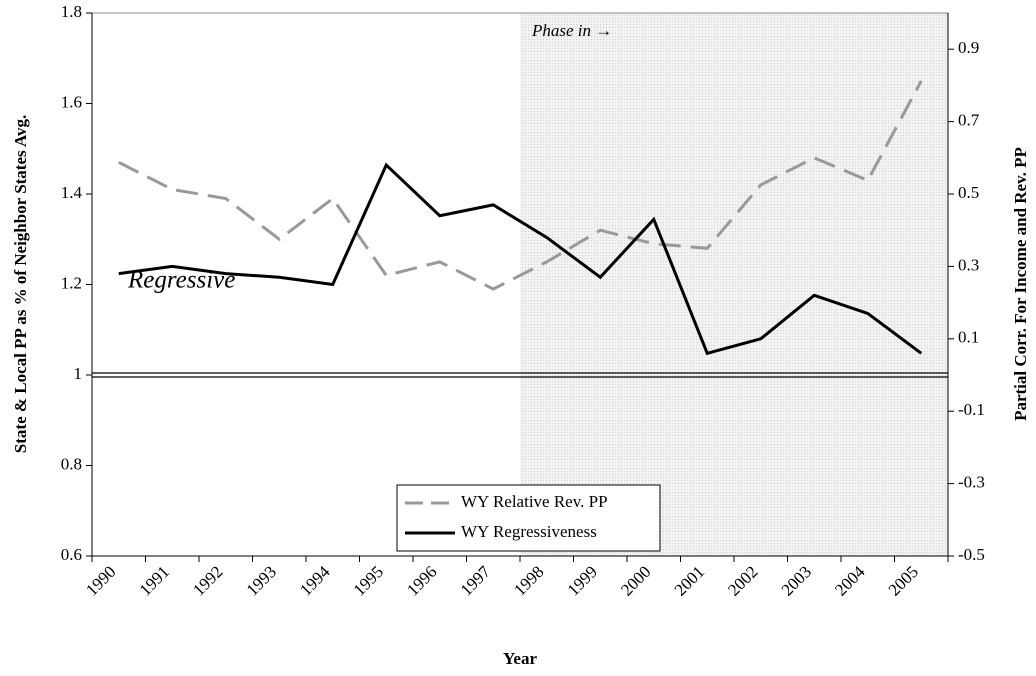 The height and width of the screenshot is (676, 1036). What do you see at coordinates (71, 554) in the screenshot?
I see `y-tick-label: 0.6` at bounding box center [71, 554].